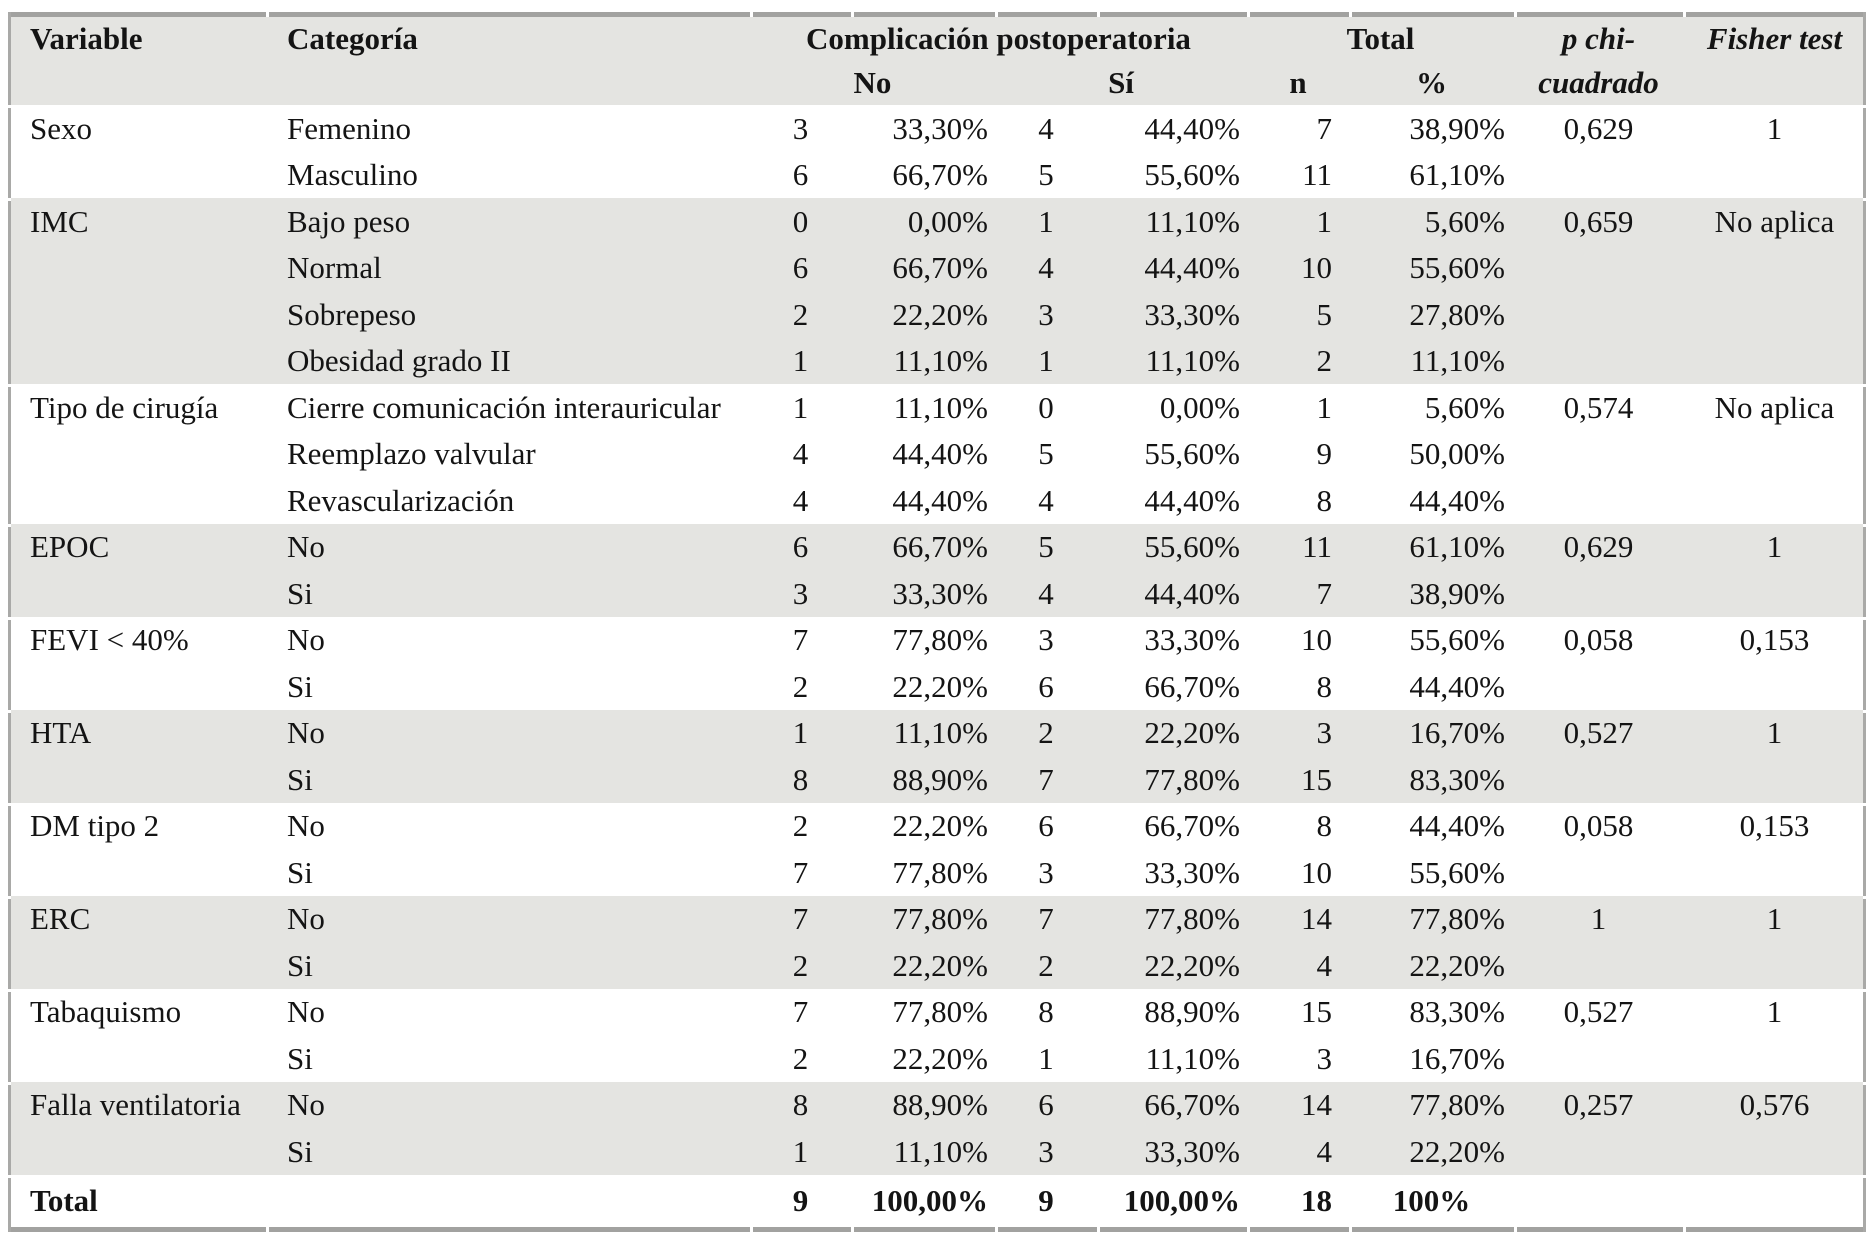 Image resolution: width=1874 pixels, height=1238 pixels. What do you see at coordinates (1324, 965) in the screenshot?
I see `n-cell: 4` at bounding box center [1324, 965].